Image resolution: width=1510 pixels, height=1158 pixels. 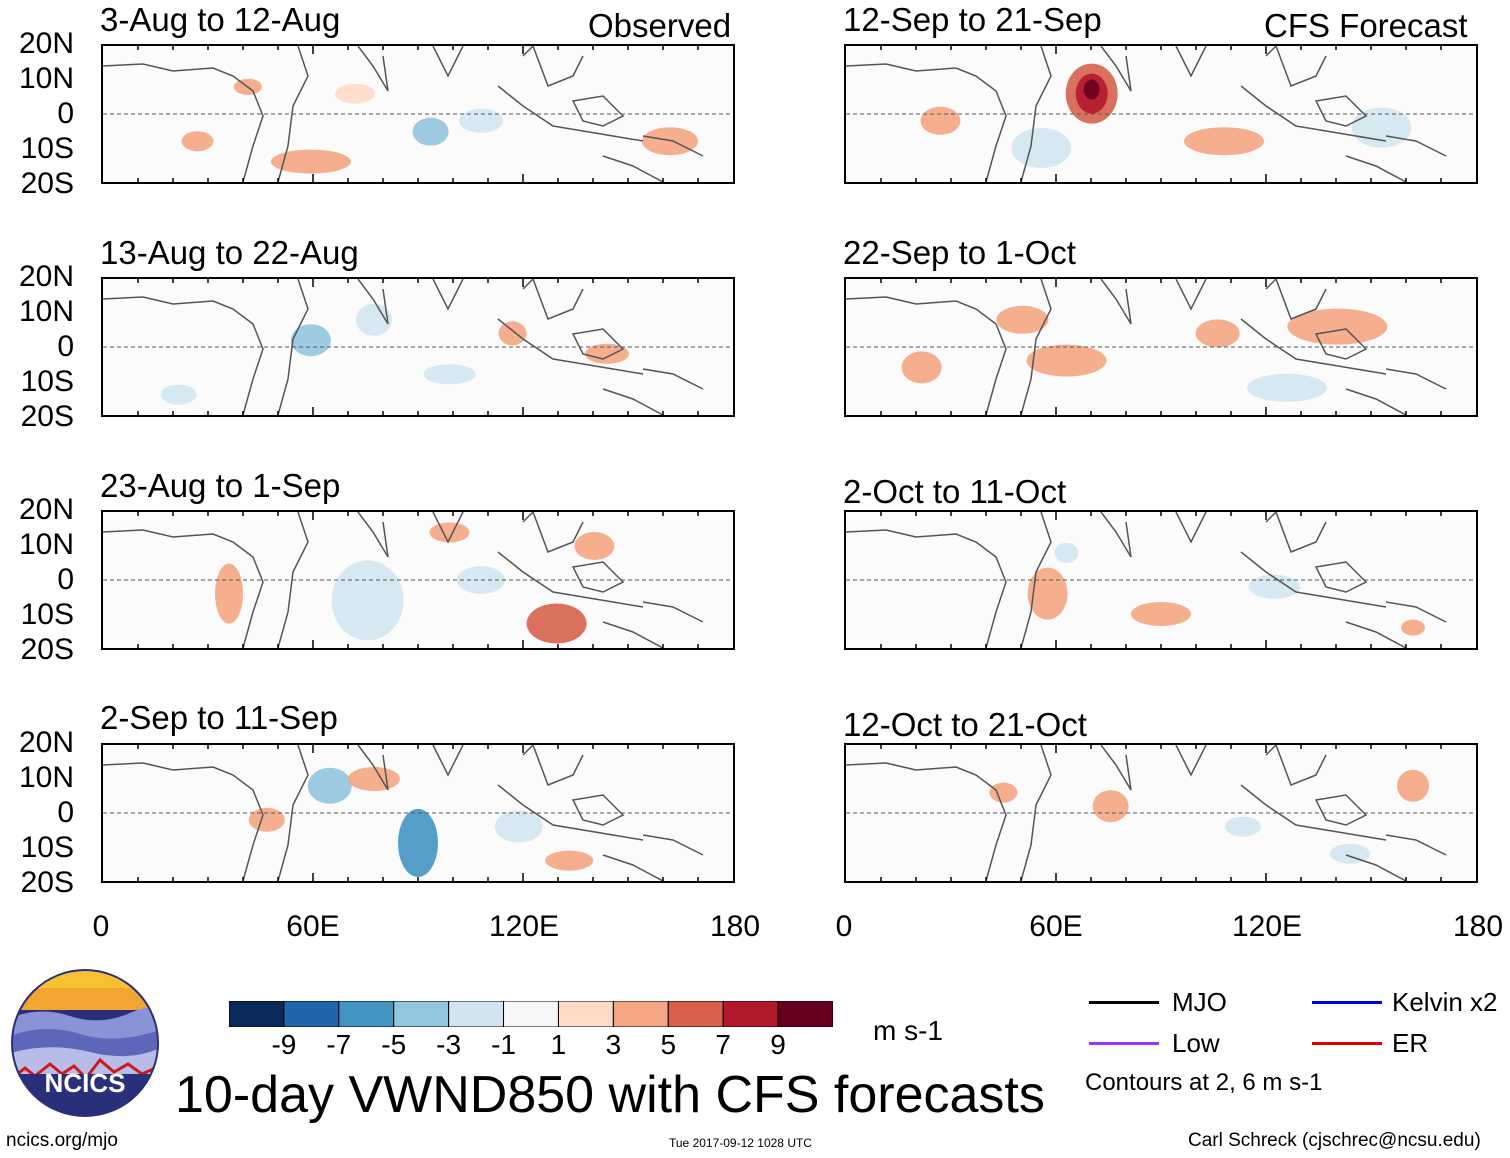 What do you see at coordinates (668, 1044) in the screenshot?
I see `colorbar-tick-5: 5` at bounding box center [668, 1044].